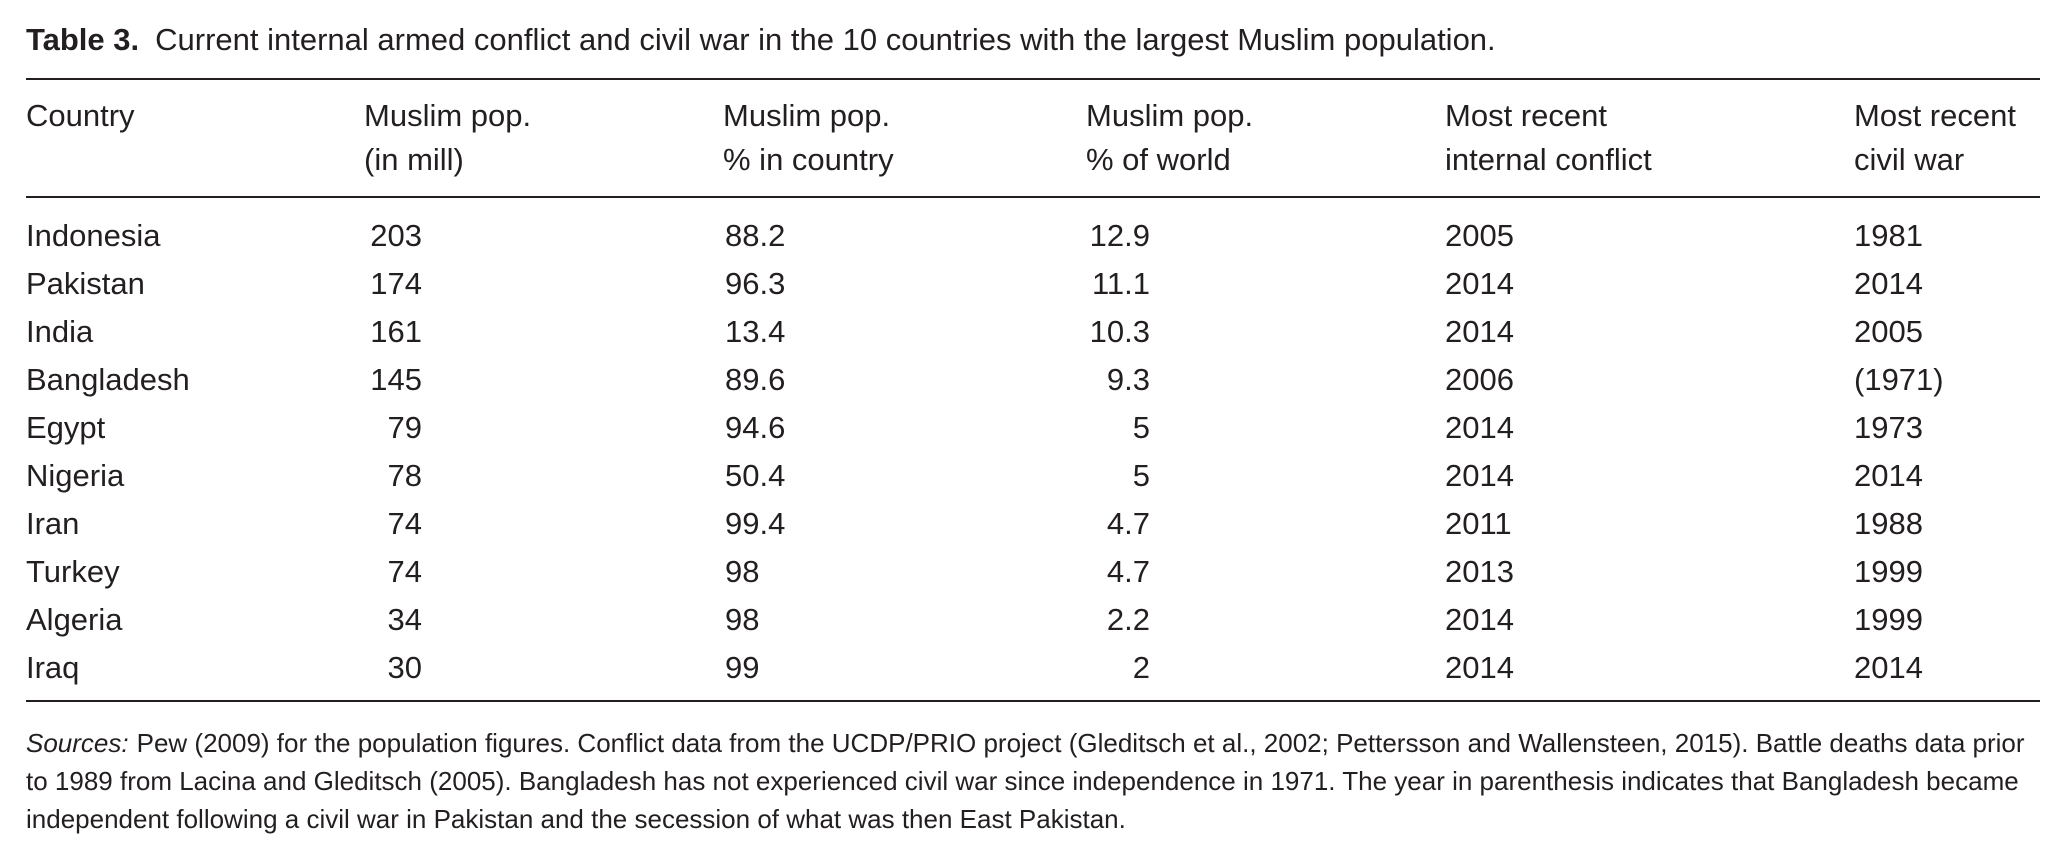 This screenshot has width=2065, height=868. I want to click on cell-pct-country: 50.4, so click(755, 475).